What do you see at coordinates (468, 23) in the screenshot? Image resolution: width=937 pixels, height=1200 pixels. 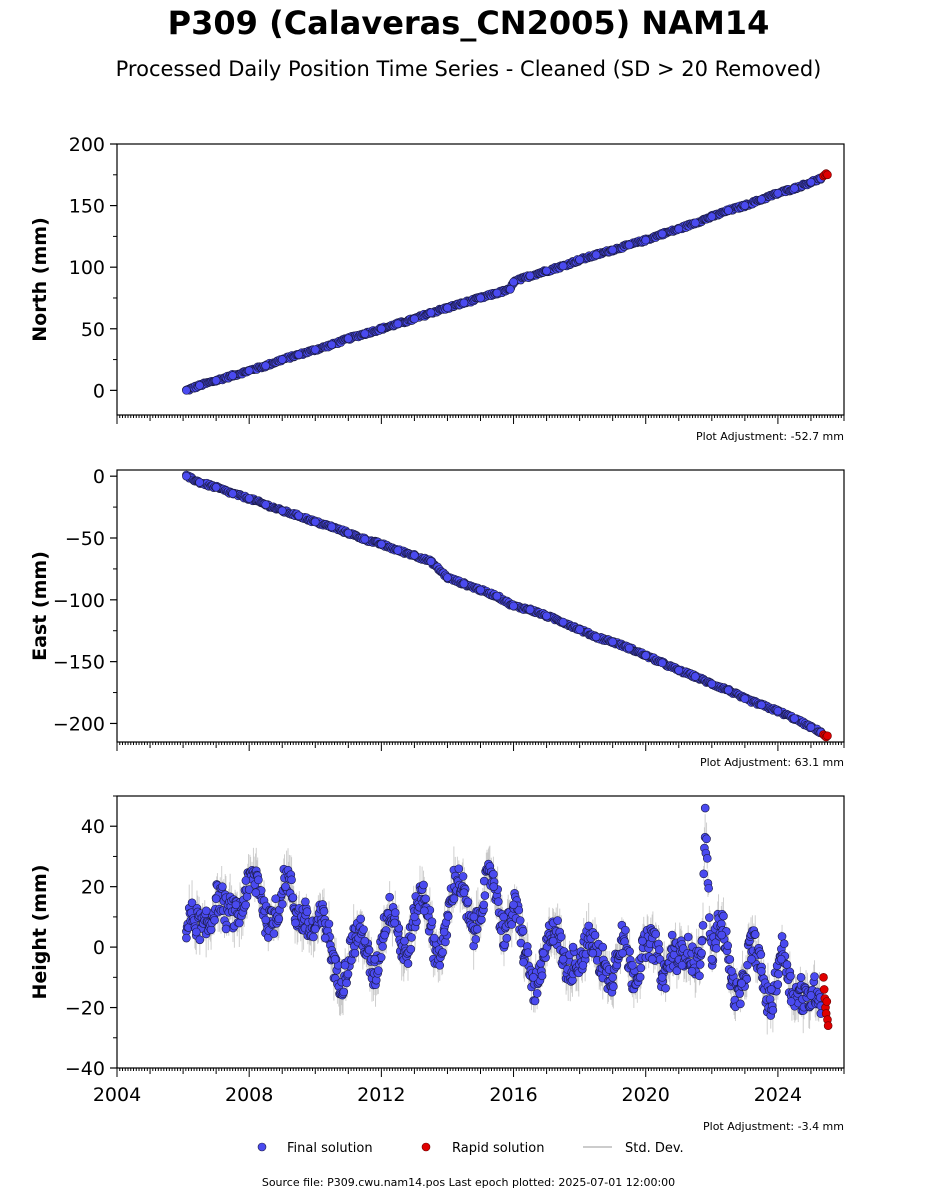 I see `chart-title: P309 (Calaveras_CN2005) NAM14` at bounding box center [468, 23].